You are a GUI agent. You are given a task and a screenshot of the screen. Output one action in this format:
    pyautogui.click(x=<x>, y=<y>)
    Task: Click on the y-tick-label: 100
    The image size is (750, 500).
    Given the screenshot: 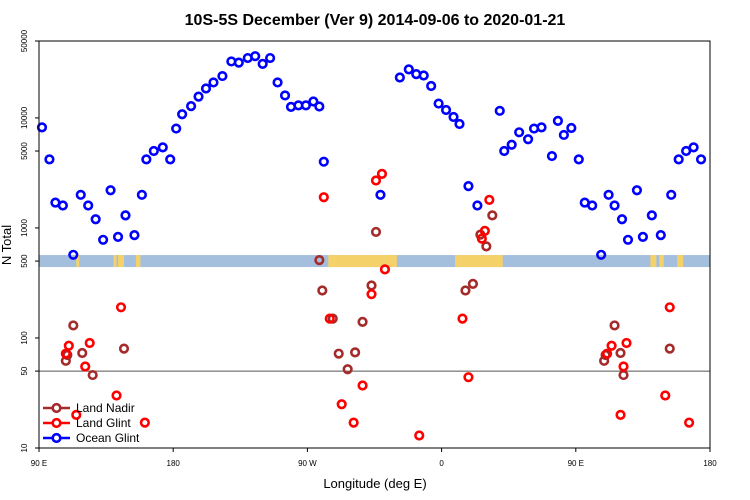 What is the action you would take?
    pyautogui.click(x=24, y=338)
    